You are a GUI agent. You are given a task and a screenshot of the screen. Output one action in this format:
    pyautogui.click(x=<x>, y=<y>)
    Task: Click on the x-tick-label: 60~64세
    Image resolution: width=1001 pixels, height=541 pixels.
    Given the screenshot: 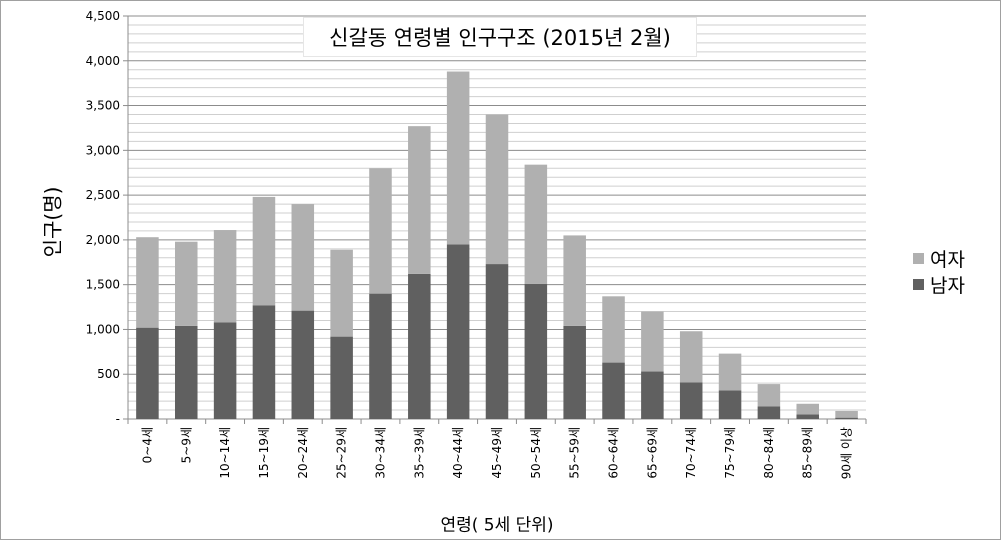 What is the action you would take?
    pyautogui.click(x=614, y=453)
    